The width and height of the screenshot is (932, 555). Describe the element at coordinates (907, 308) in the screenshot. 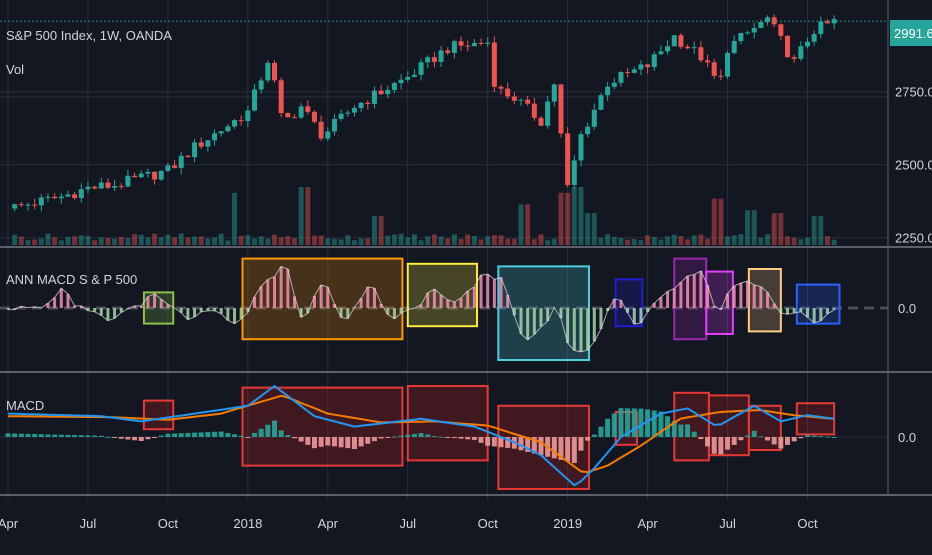

I see `ann-macd-zero-label: 0.0` at that location.